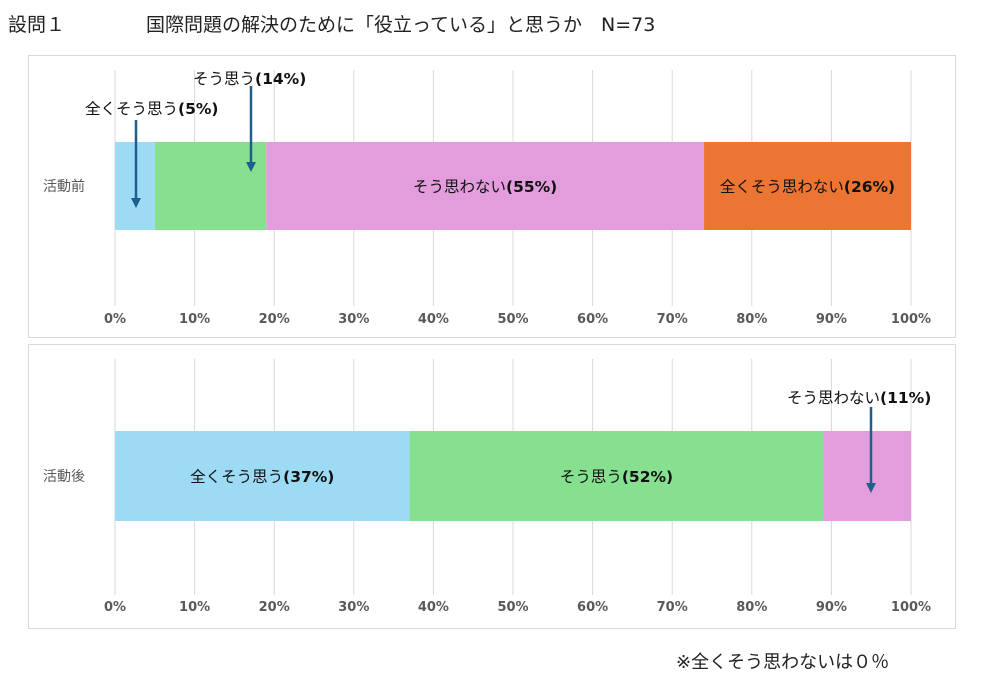  What do you see at coordinates (672, 319) in the screenshot?
I see `before-tick-label: 70%` at bounding box center [672, 319].